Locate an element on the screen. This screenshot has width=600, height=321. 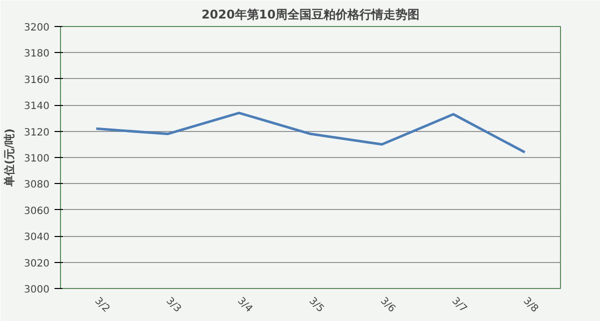
x-tick-label: 3/6 is located at coordinates (388, 305).